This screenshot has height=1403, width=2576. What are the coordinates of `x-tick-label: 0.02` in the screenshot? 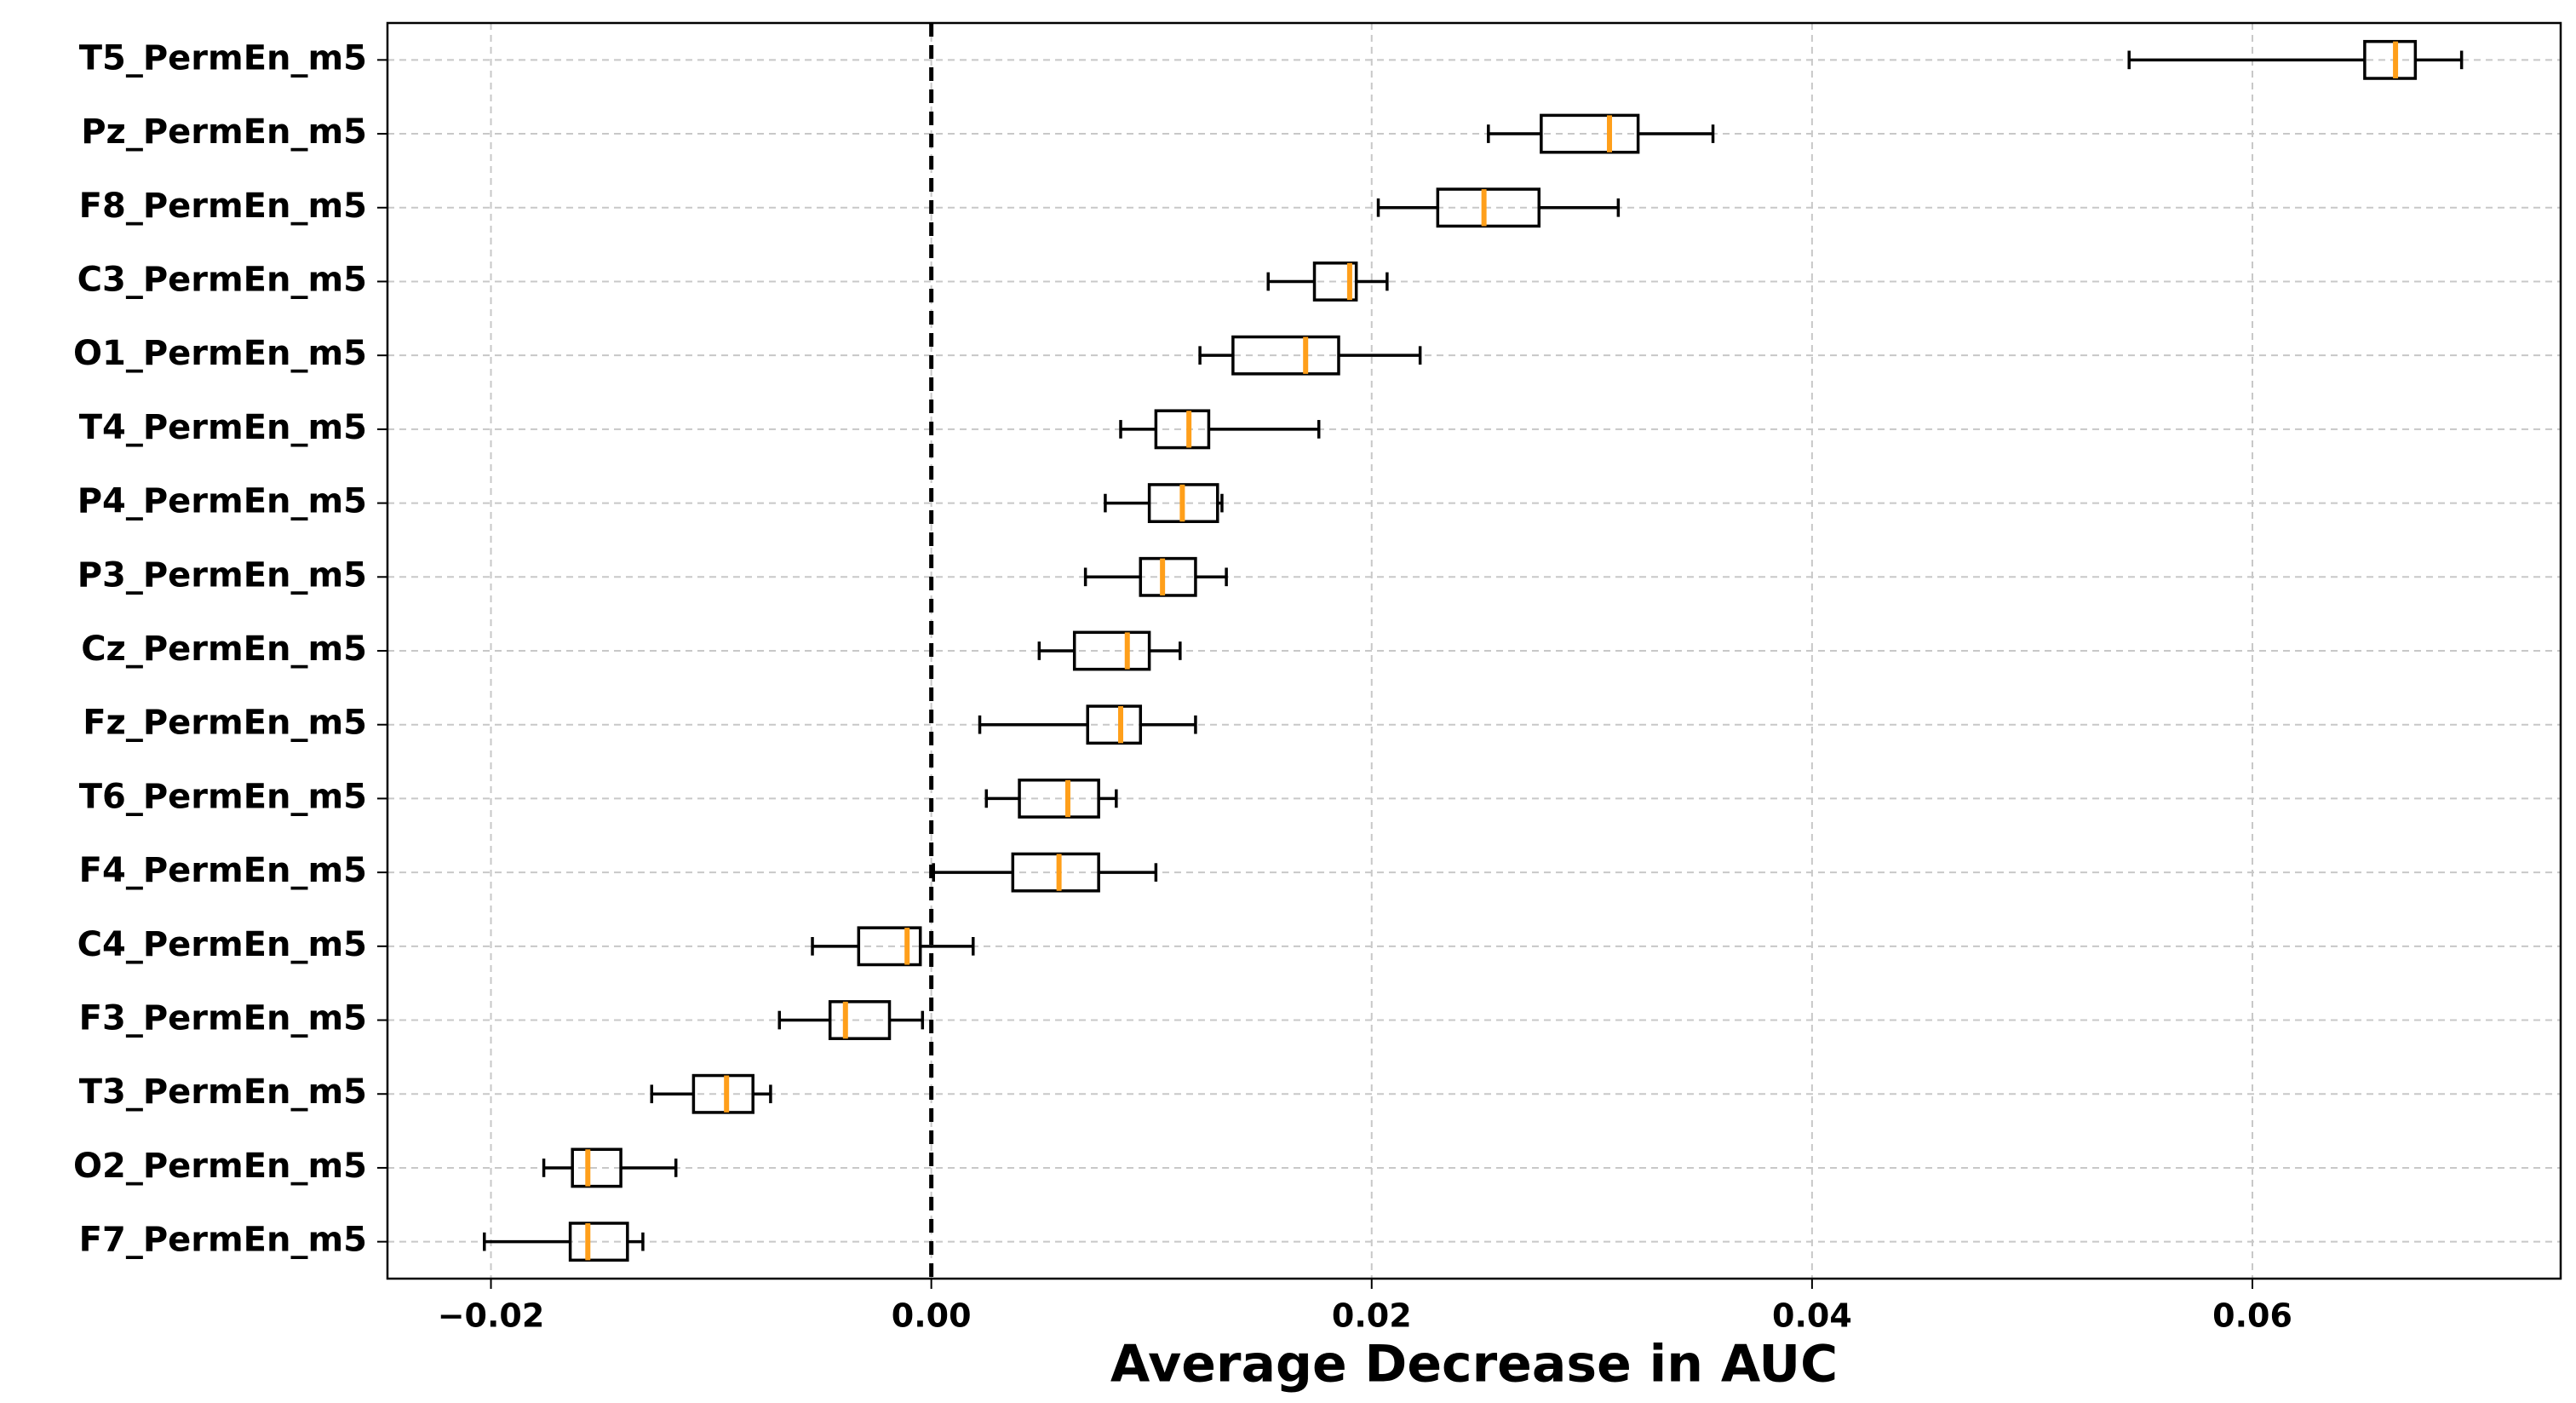 It's located at (1372, 1316).